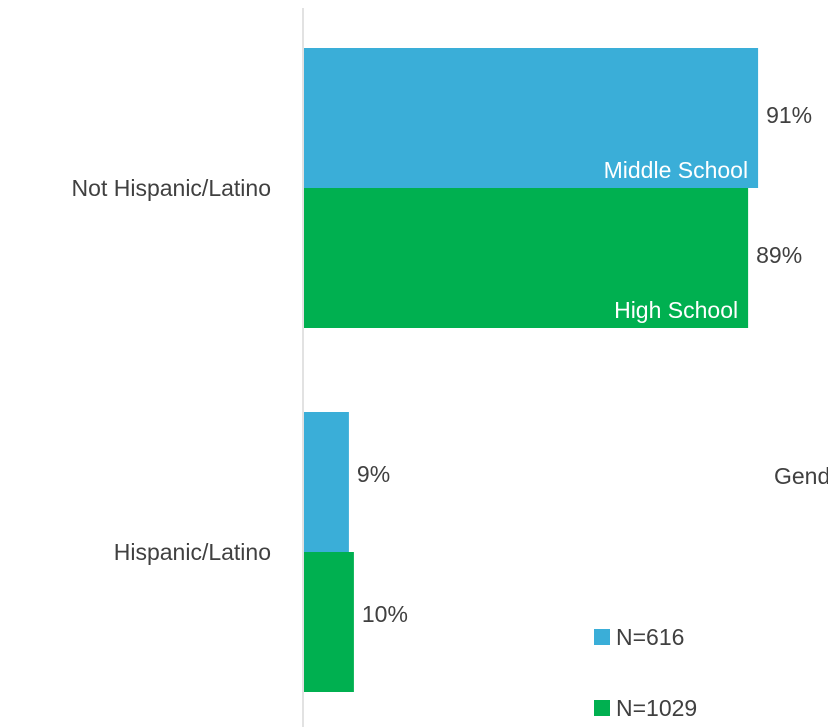 This screenshot has height=727, width=828. What do you see at coordinates (385, 614) in the screenshot?
I see `data-label: 10%` at bounding box center [385, 614].